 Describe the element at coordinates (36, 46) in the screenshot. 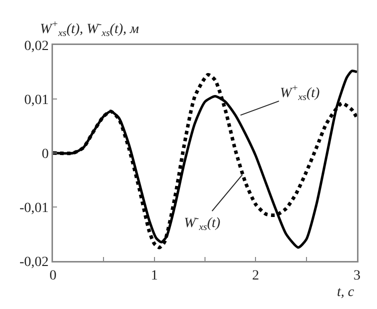

I see `y-tick-label: 0,02` at that location.